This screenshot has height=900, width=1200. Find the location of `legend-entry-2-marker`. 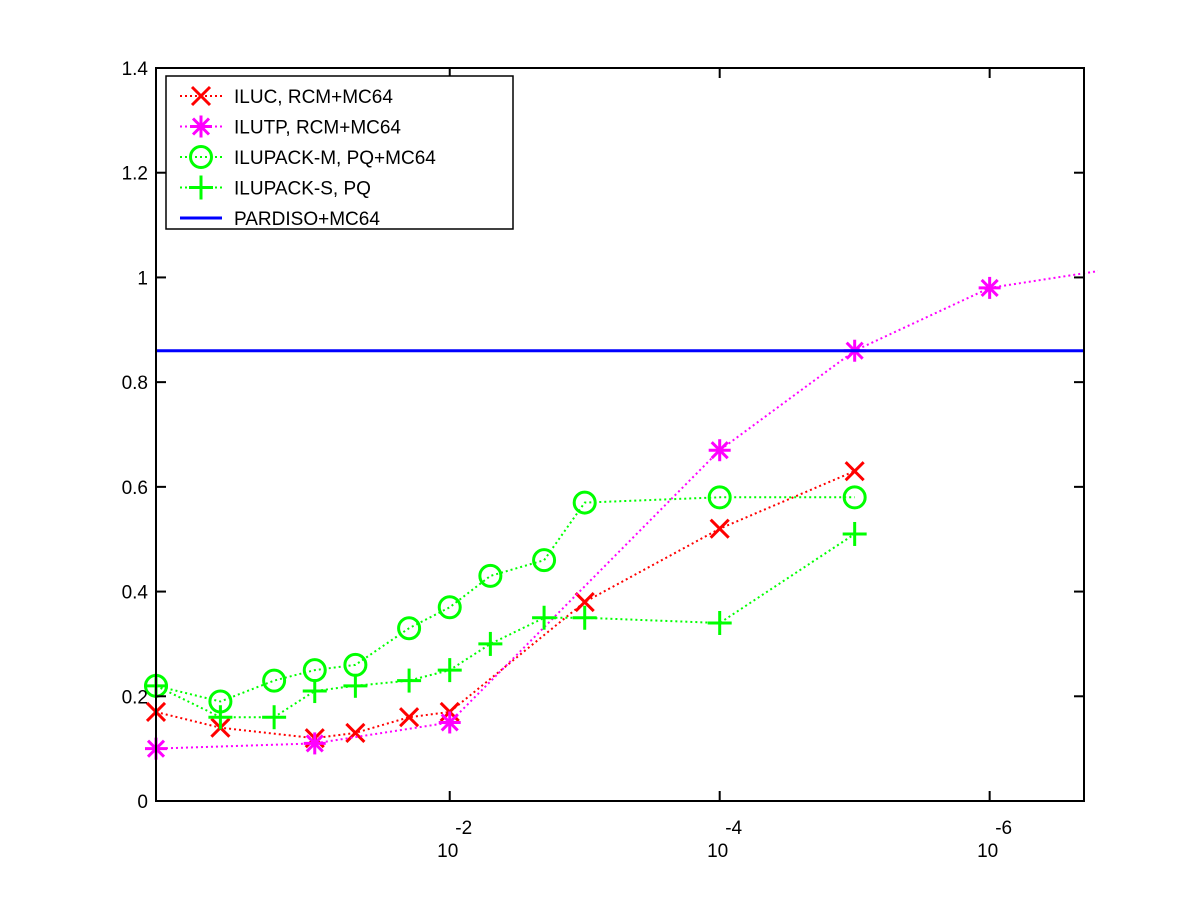

legend-entry-2-marker is located at coordinates (201, 157).